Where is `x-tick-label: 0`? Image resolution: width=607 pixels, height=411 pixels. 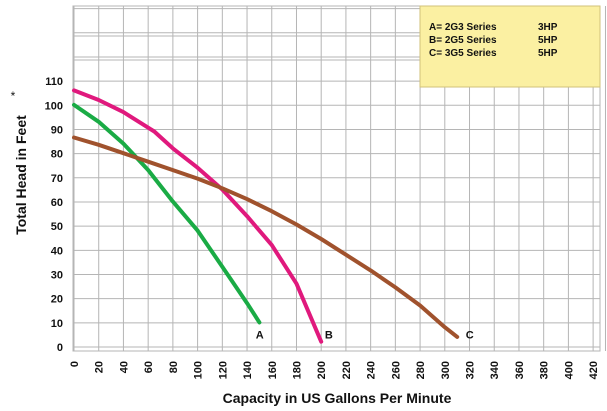
x-tick-label: 0 is located at coordinates (75, 364).